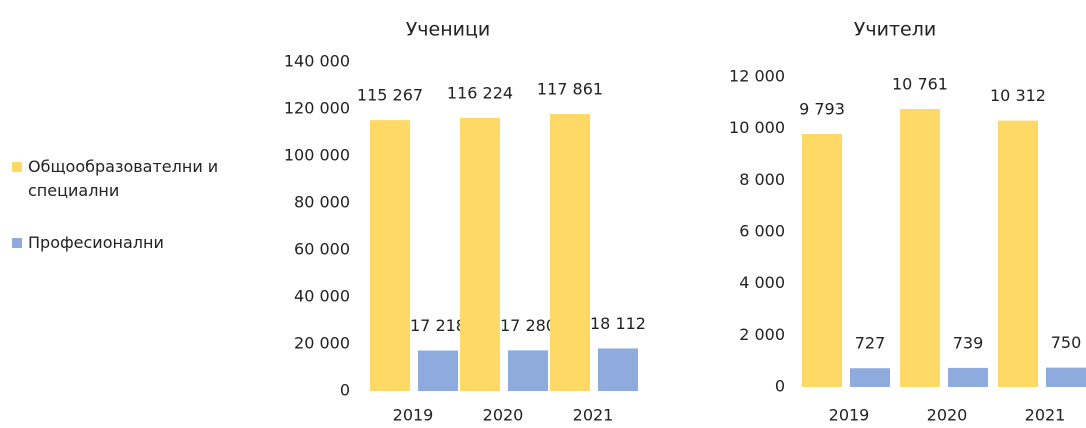 The width and height of the screenshot is (1086, 428). What do you see at coordinates (322, 249) in the screenshot?
I see `y-tick-label: 60 000` at bounding box center [322, 249].